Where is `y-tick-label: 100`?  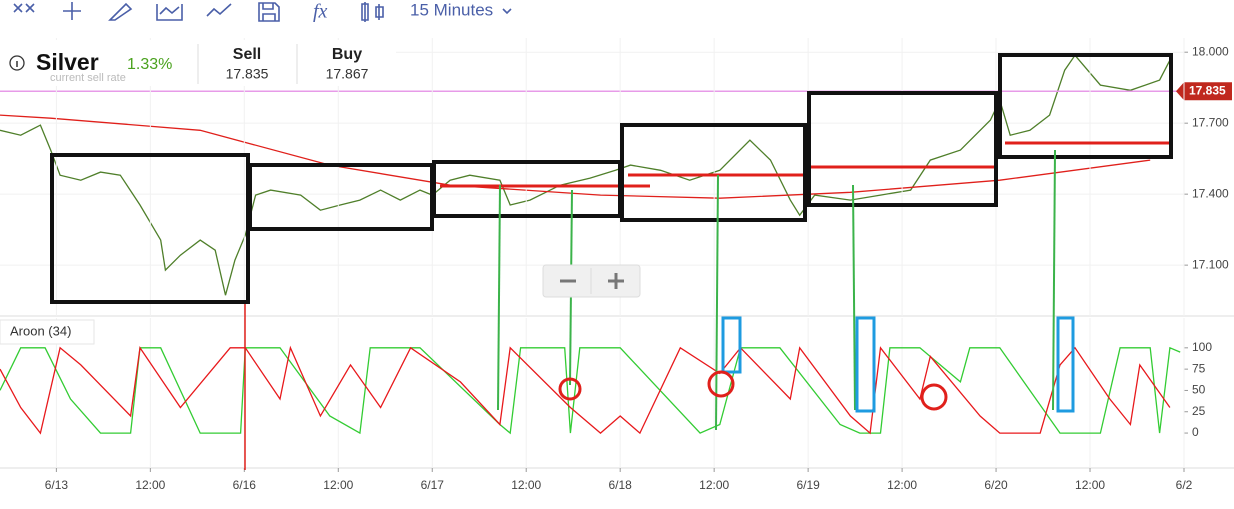 y-tick-label: 100 is located at coordinates (1202, 347).